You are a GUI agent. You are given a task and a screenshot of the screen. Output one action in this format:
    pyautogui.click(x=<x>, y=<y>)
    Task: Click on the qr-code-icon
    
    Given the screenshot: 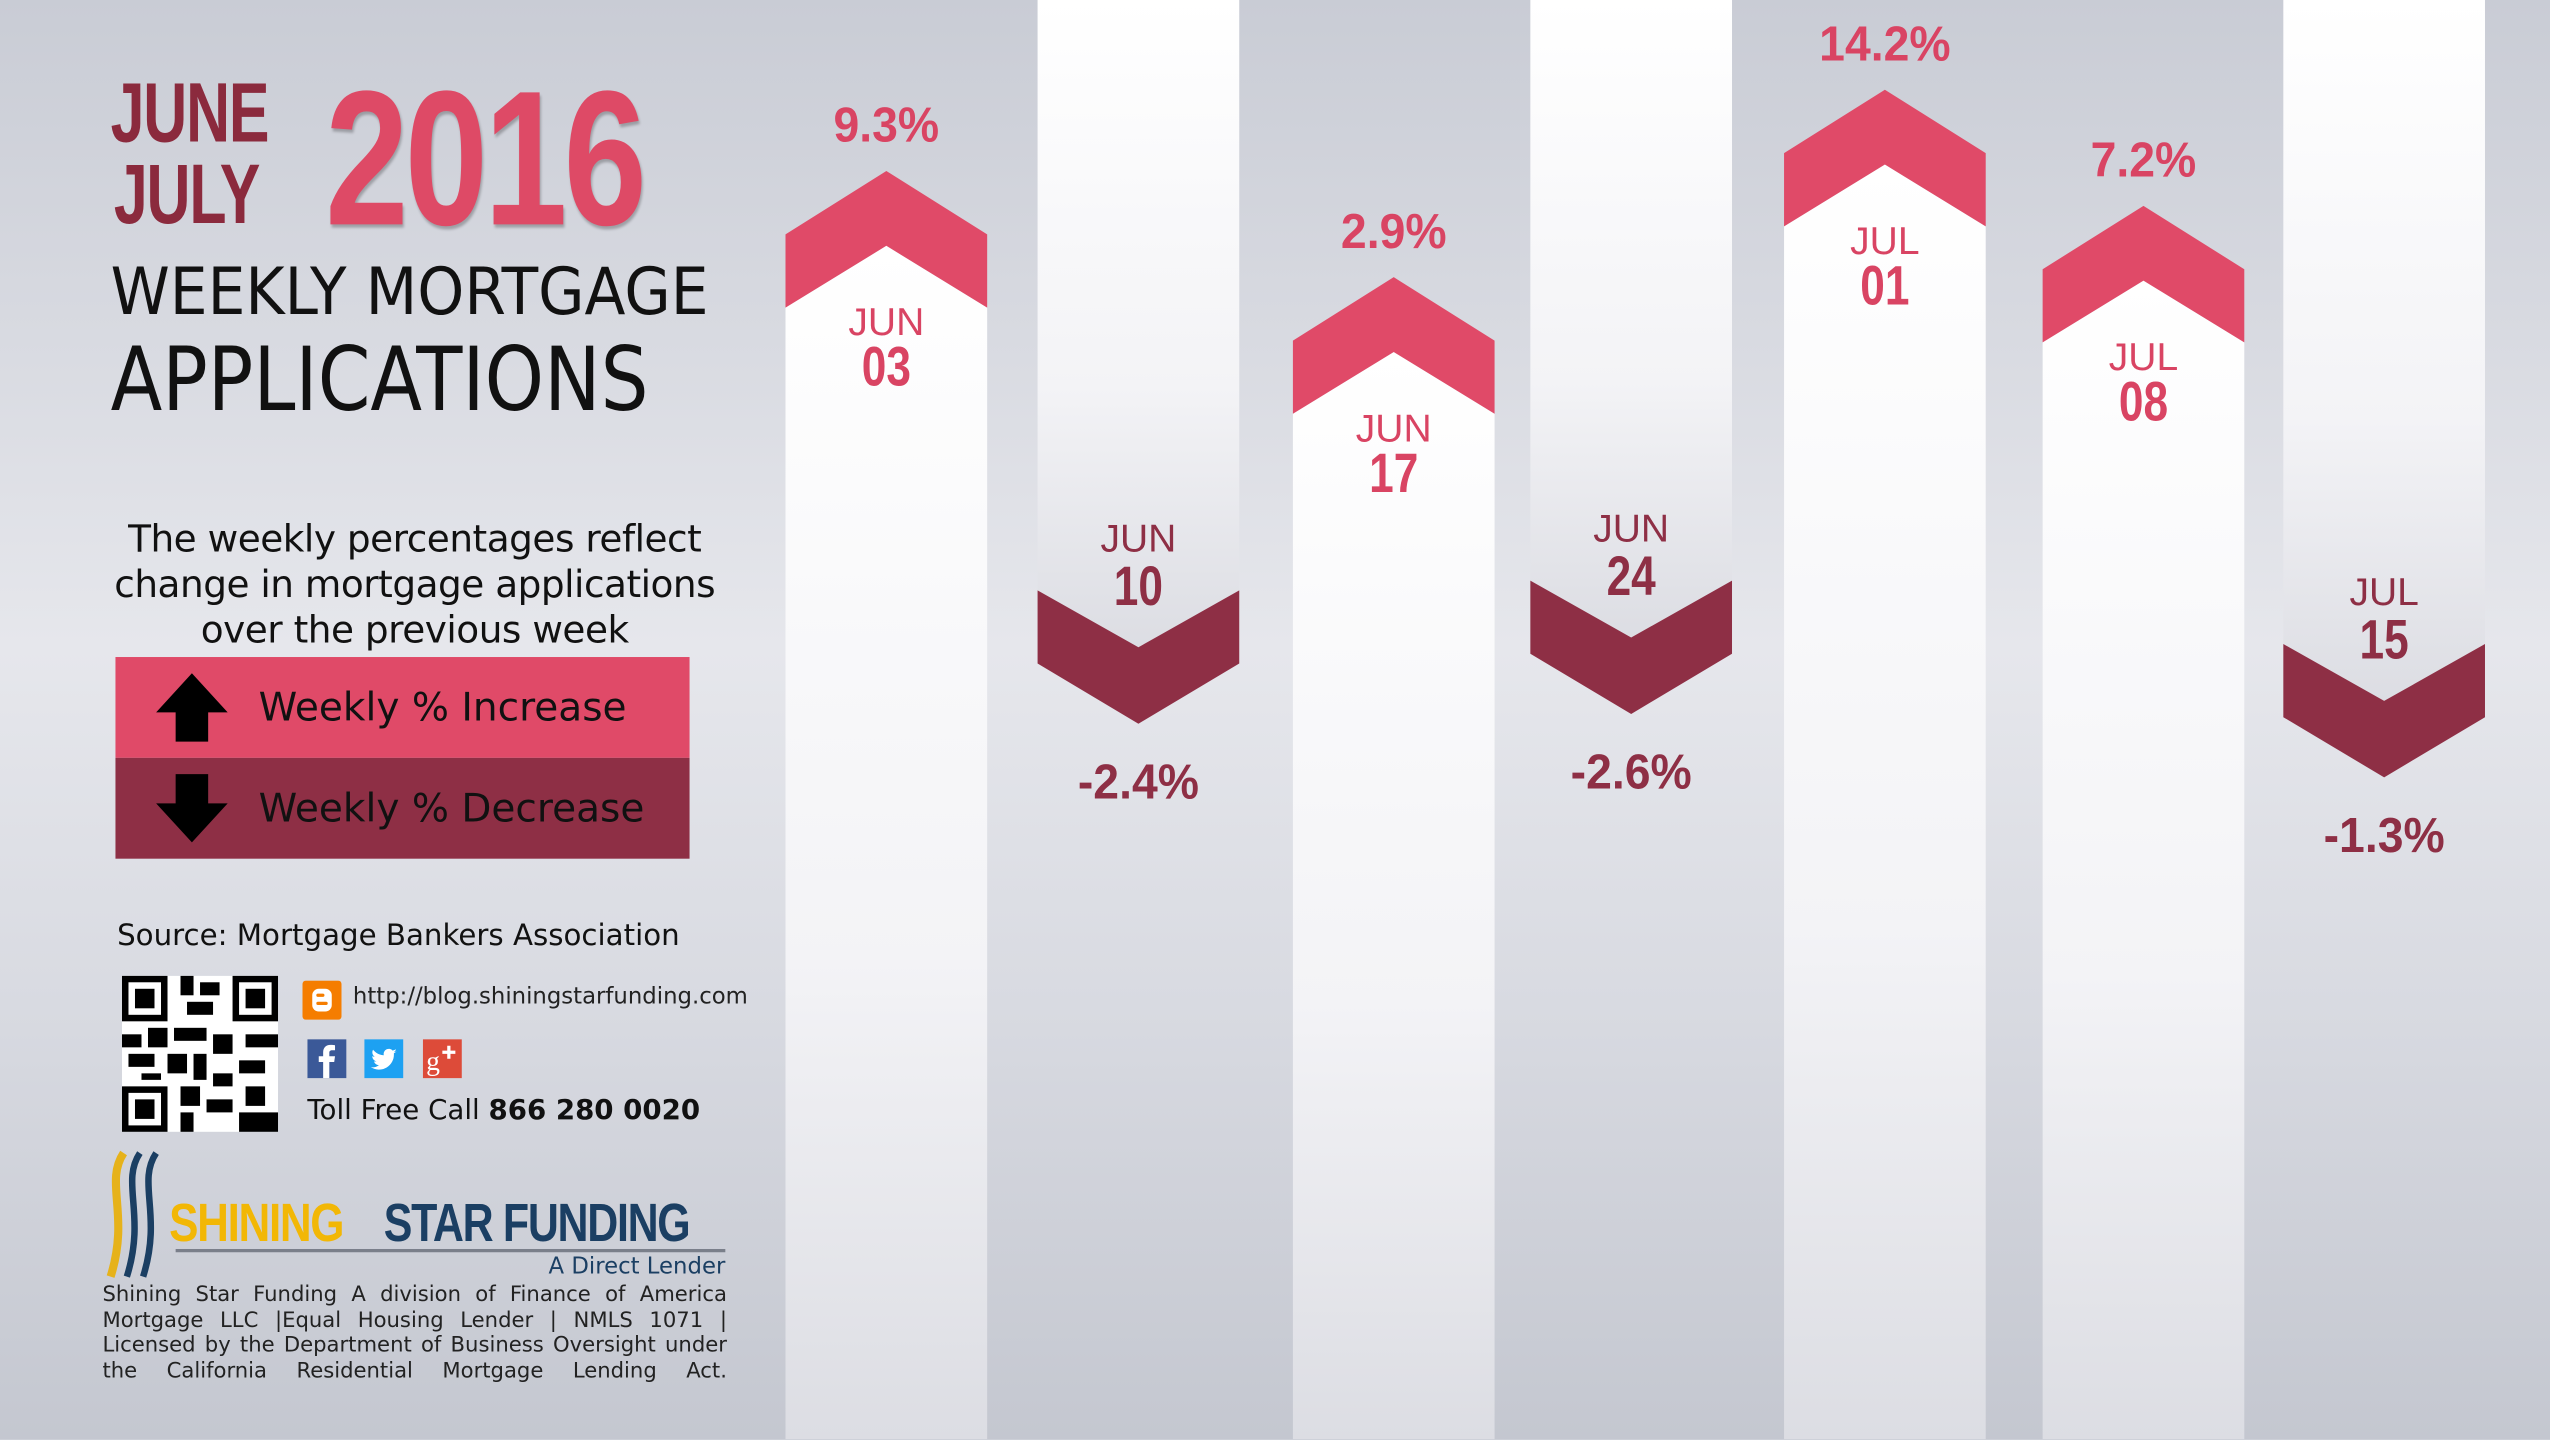 What is the action you would take?
    pyautogui.click(x=200, y=1053)
    